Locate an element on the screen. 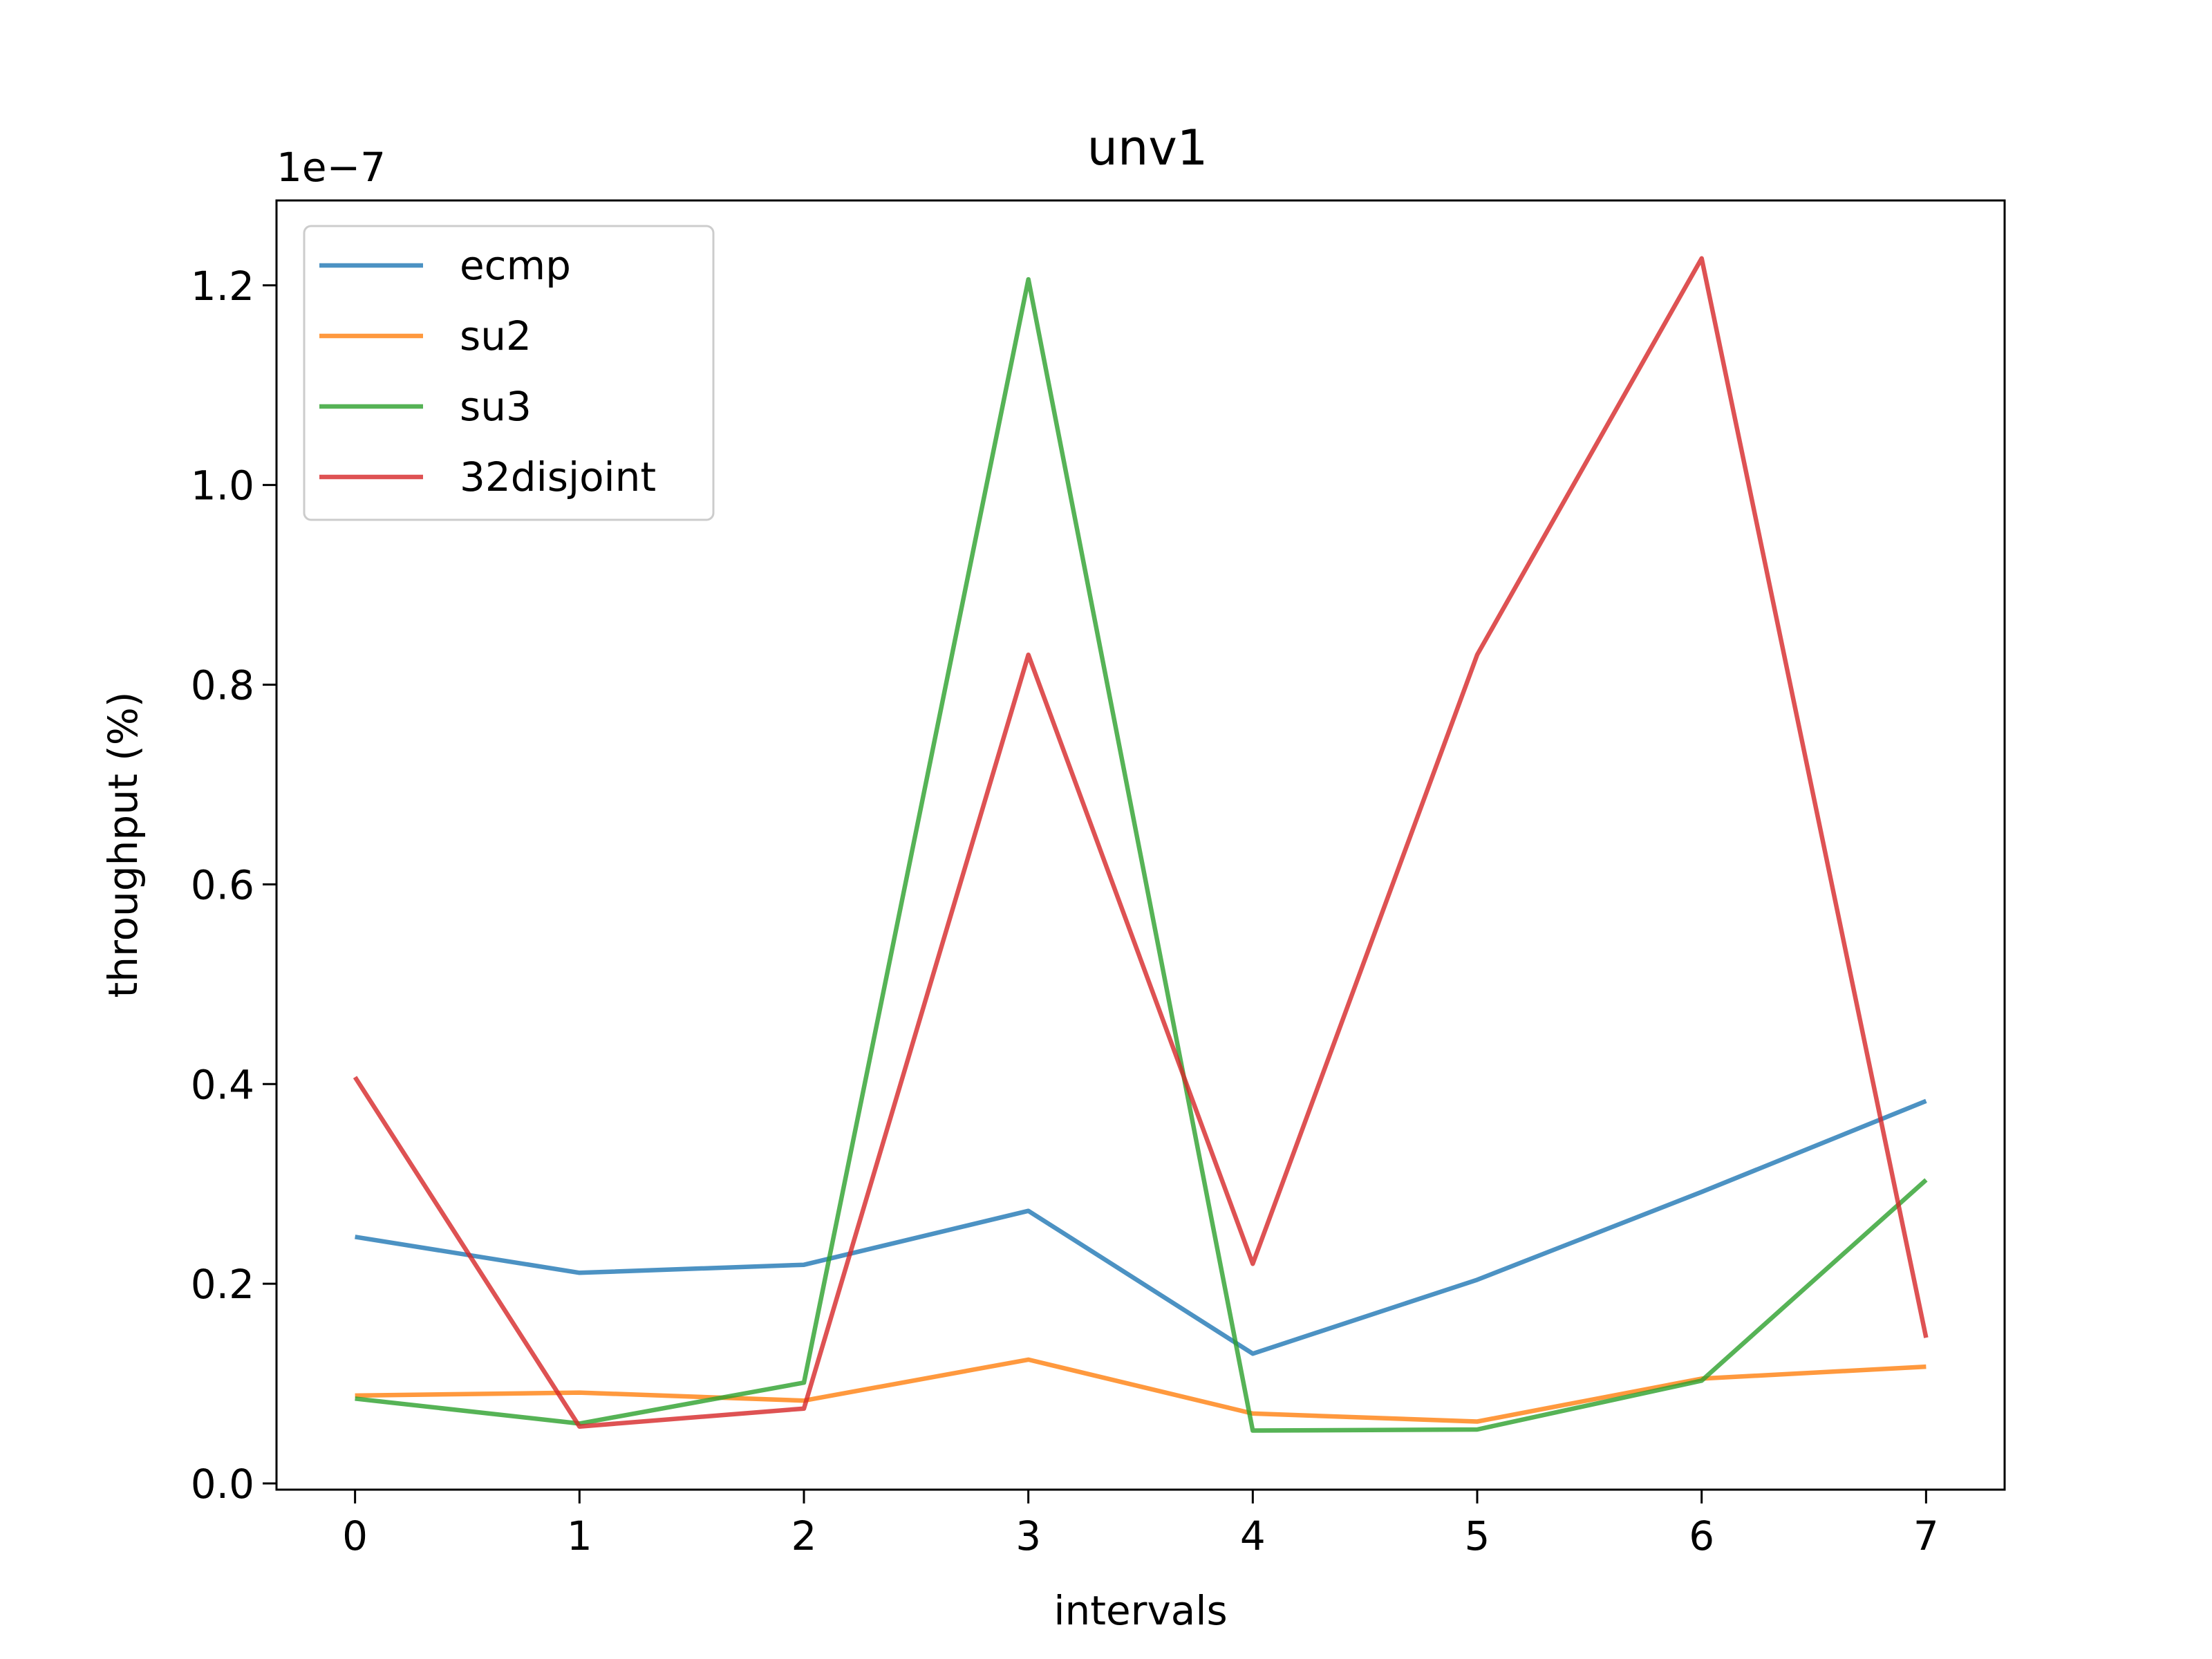 This screenshot has width=2212, height=1659. y-tick-label: 0.6 is located at coordinates (222, 885).